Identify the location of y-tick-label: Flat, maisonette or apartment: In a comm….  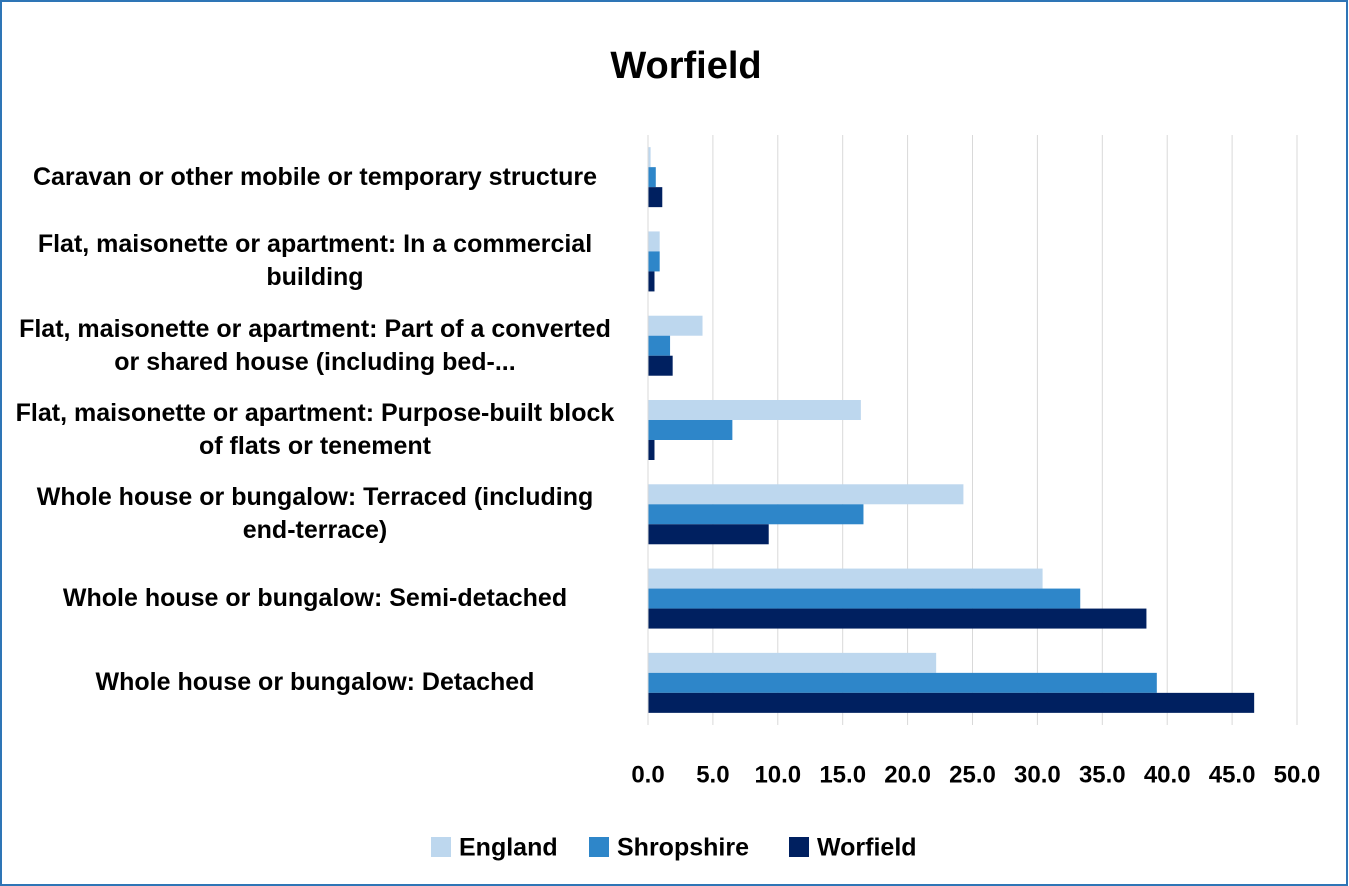
(315, 261).